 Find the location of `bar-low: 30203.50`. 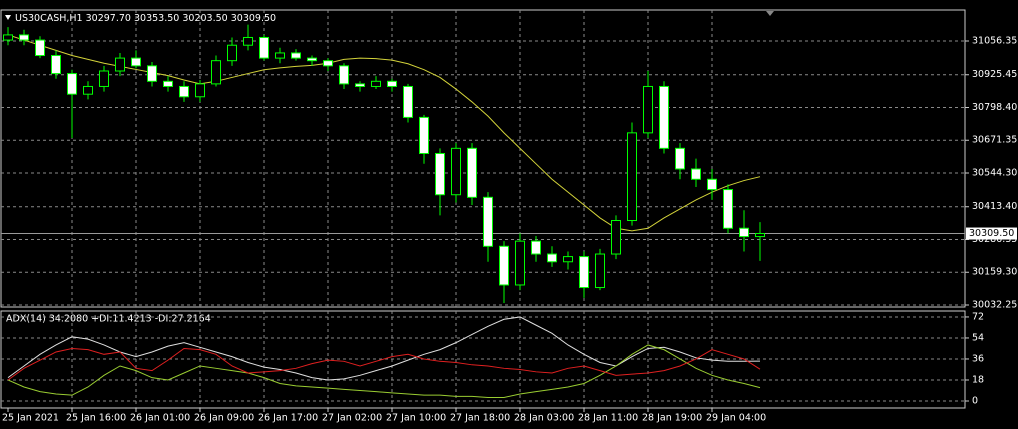

bar-low: 30203.50 is located at coordinates (204, 18).